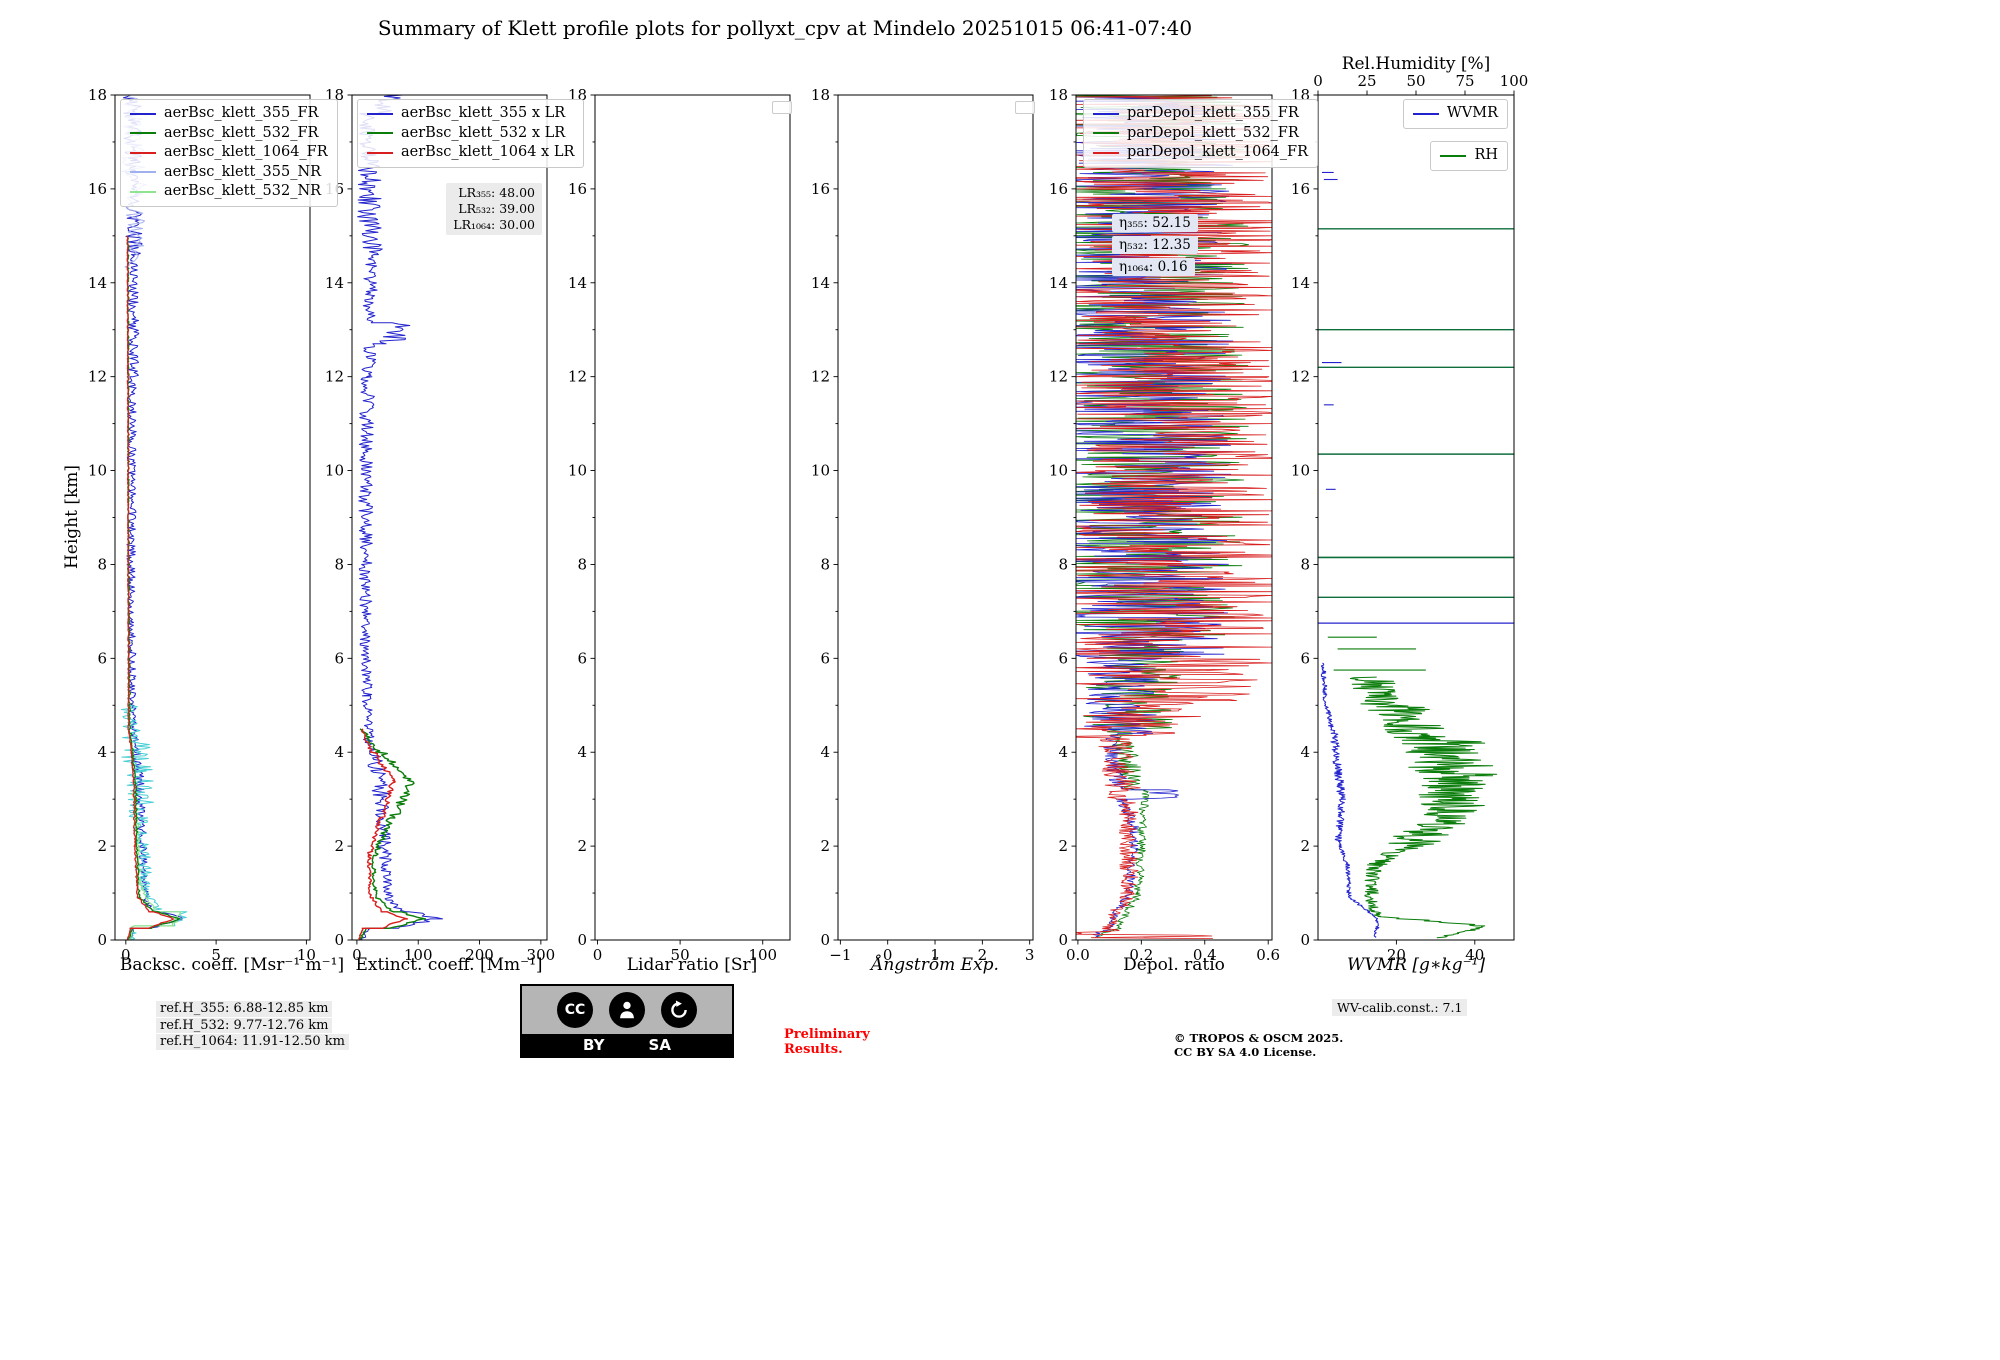 This screenshot has height=1360, width=2000. What do you see at coordinates (1416, 965) in the screenshot?
I see `xlabel-wvmr: WVMR [g∗kg⁻¹]` at bounding box center [1416, 965].